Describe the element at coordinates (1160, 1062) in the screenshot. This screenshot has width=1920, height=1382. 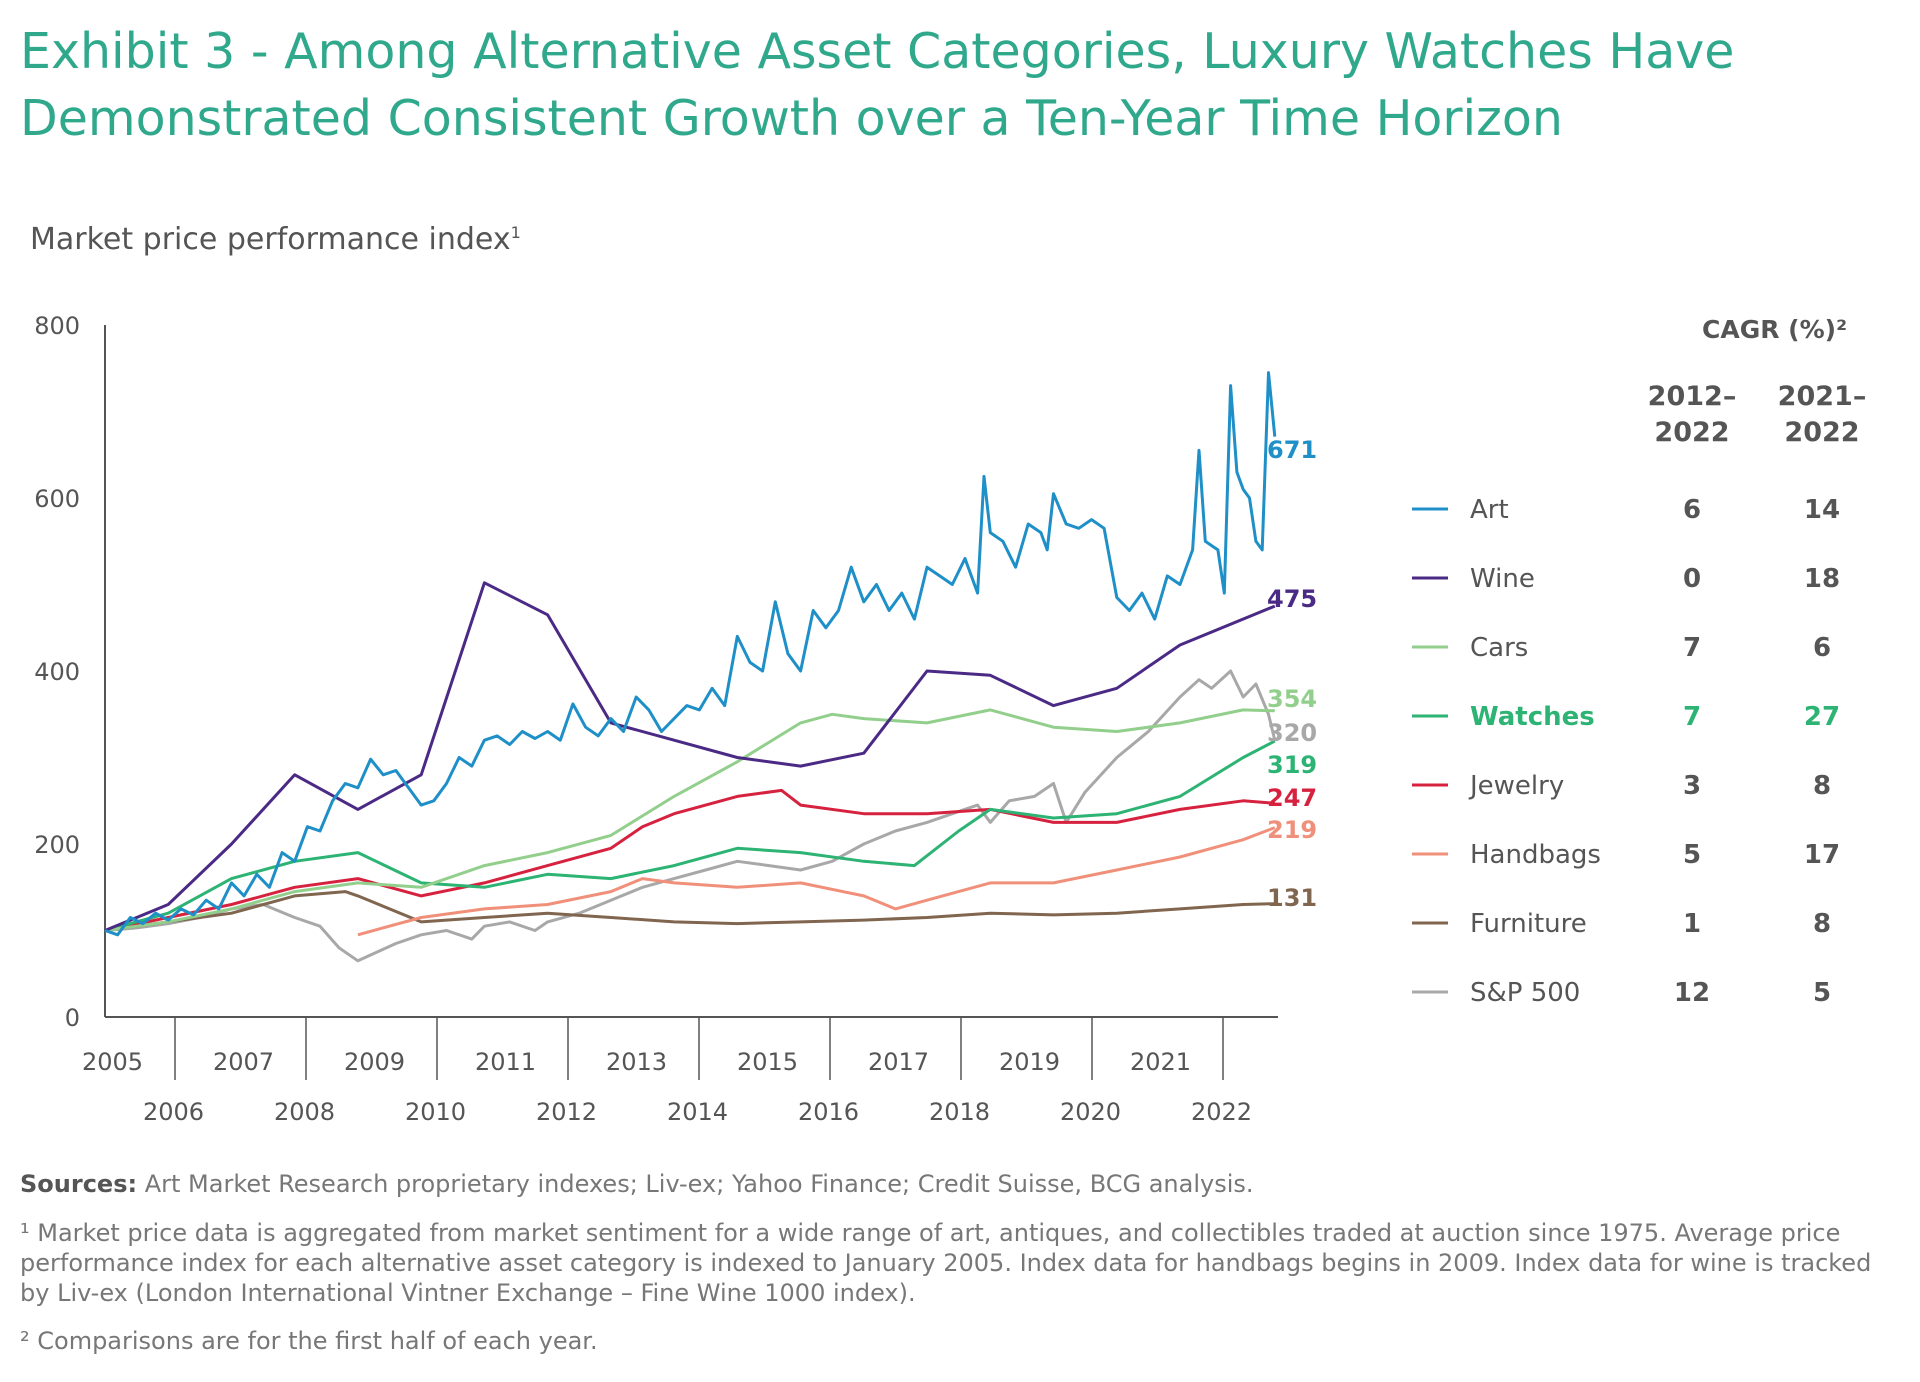
I see `x-tick-label-top: 2021` at that location.